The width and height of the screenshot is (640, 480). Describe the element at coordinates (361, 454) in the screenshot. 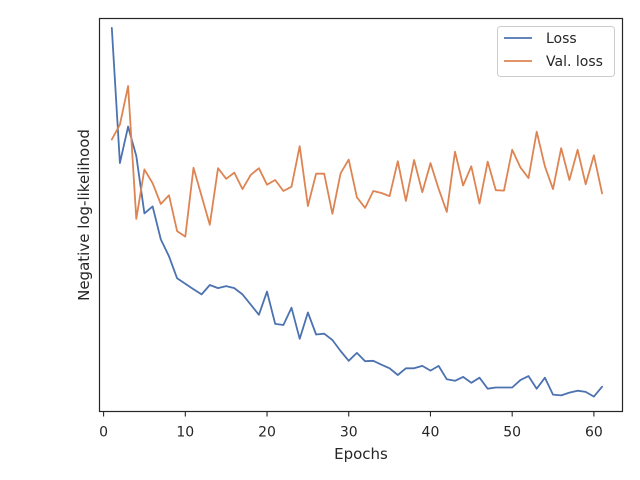

I see `x-axis-label: Epochs` at that location.